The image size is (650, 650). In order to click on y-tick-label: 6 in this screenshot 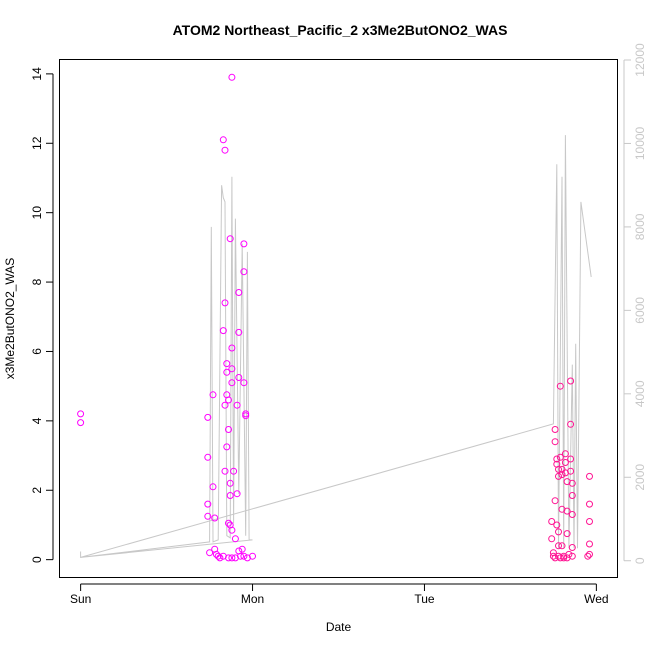, I will do `click(37, 351)`.